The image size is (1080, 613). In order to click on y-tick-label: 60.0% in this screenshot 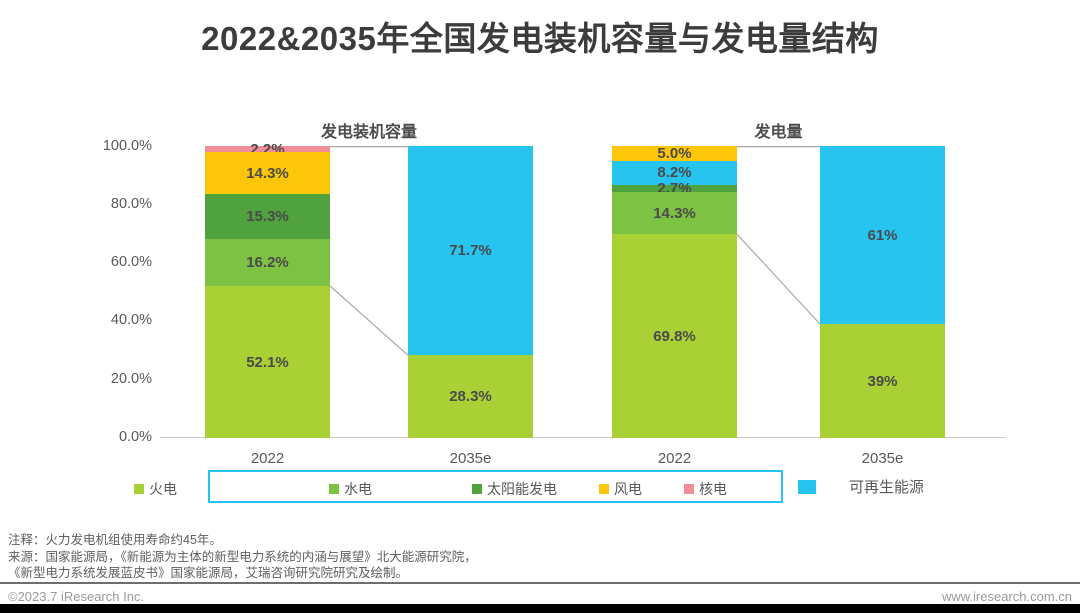, I will do `click(131, 262)`.